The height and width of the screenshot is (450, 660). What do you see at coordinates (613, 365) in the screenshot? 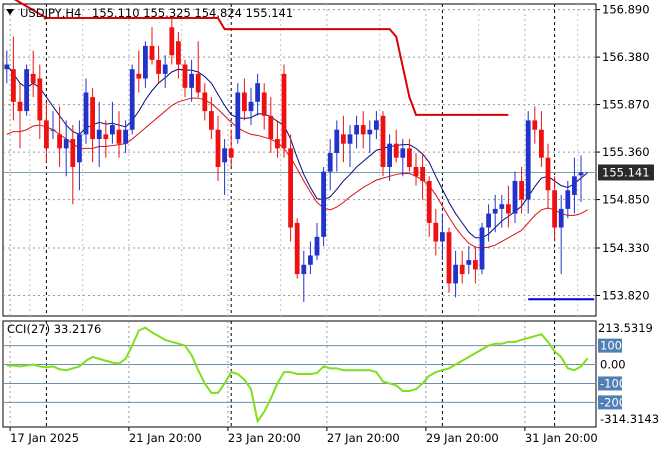
I see `cci-level-label: 0.00` at bounding box center [613, 365].